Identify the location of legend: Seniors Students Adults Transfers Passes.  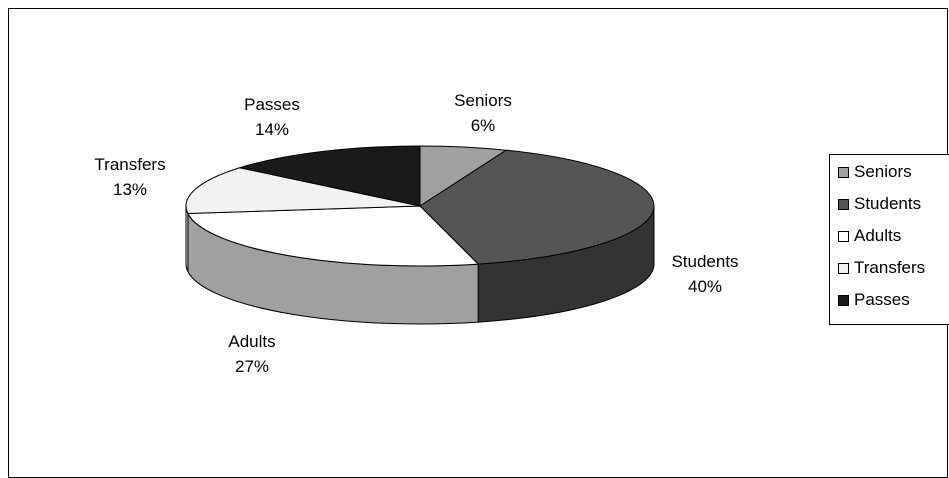
(889, 239).